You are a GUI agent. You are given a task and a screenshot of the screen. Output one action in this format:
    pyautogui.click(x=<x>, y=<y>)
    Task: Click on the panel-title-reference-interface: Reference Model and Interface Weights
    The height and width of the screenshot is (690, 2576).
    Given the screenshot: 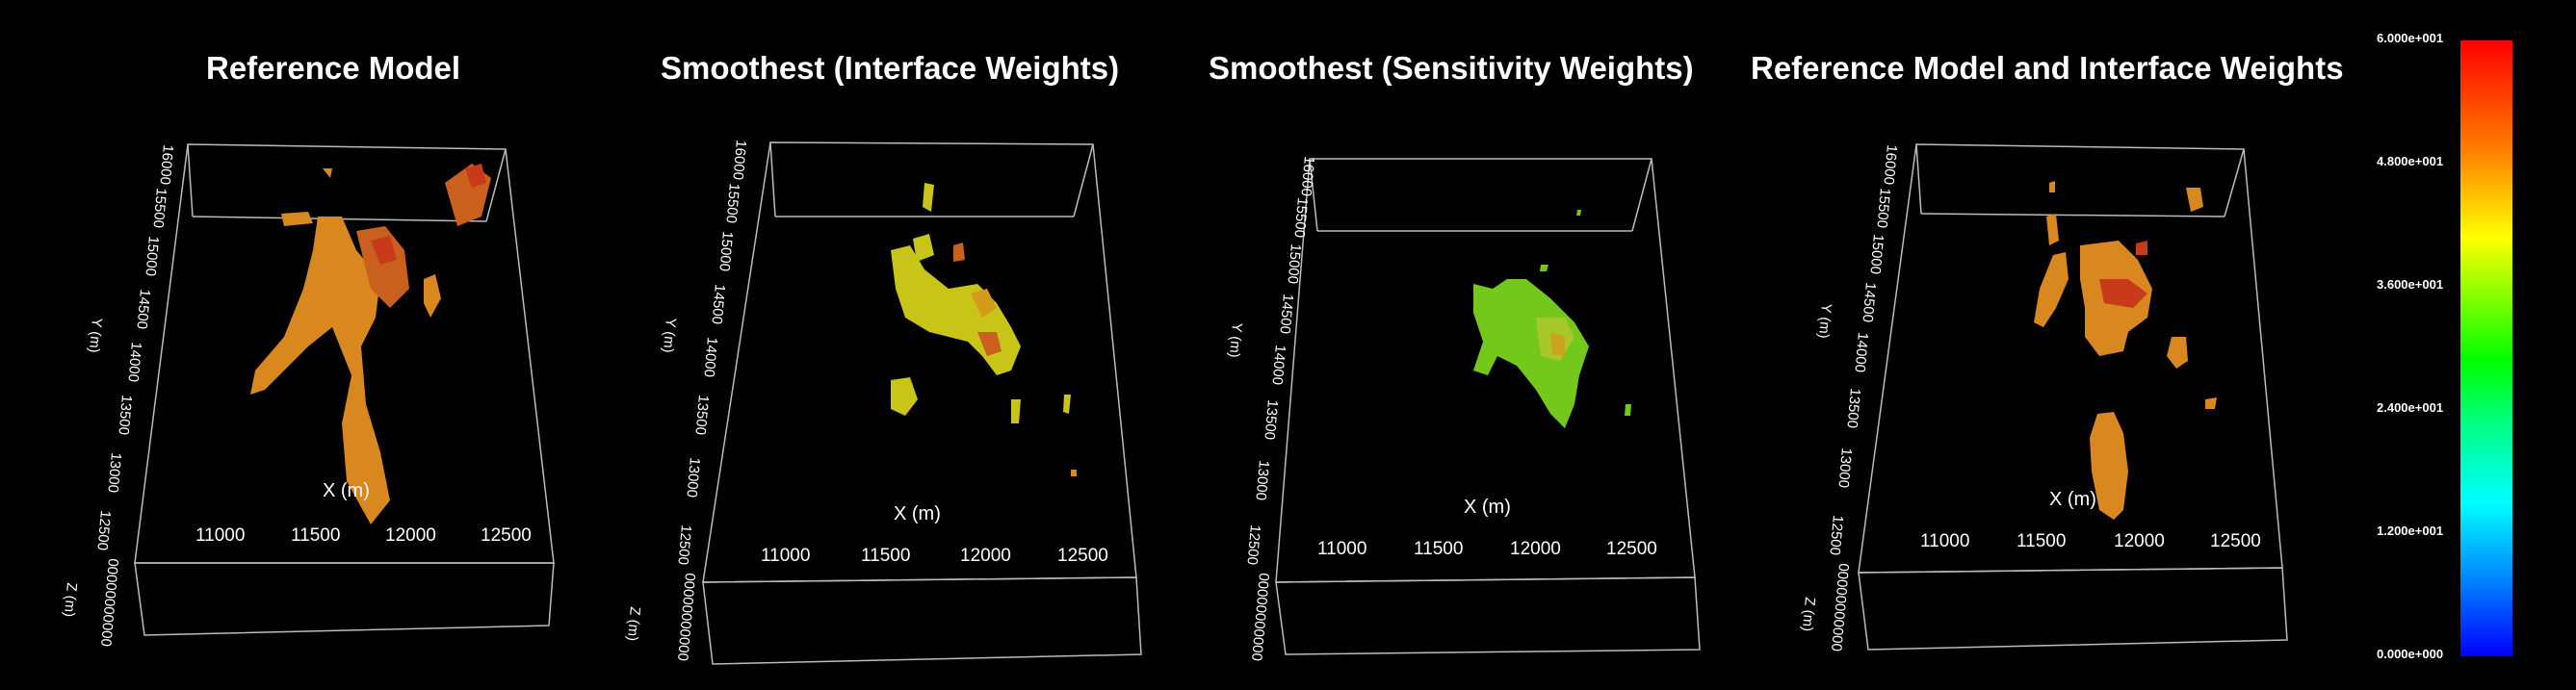 What is the action you would take?
    pyautogui.click(x=2047, y=68)
    